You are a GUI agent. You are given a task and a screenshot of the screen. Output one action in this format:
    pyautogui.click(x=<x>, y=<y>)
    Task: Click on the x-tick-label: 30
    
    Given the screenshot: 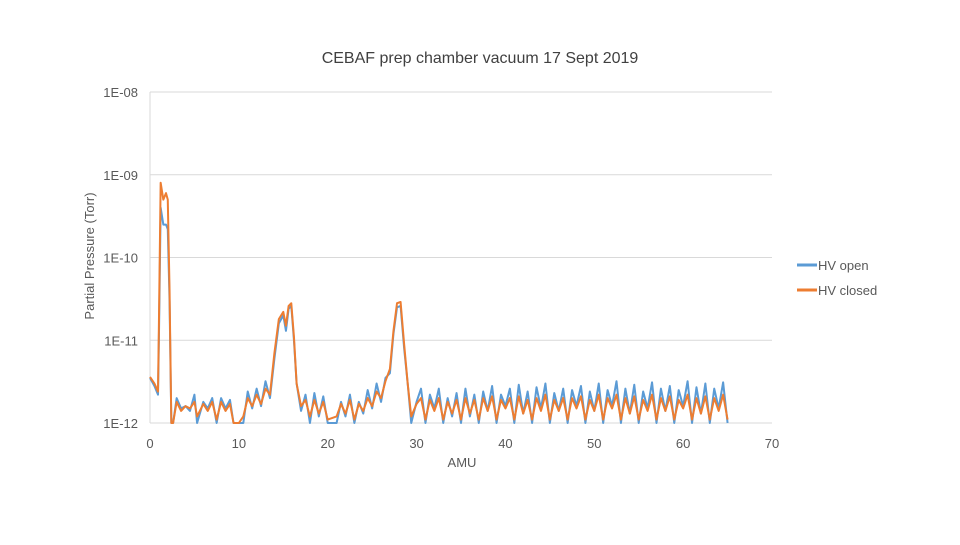 What is the action you would take?
    pyautogui.click(x=416, y=443)
    